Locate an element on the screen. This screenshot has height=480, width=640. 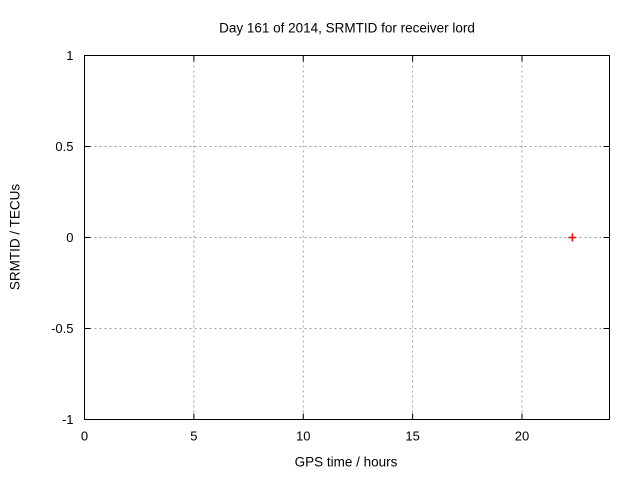
x-tick-label: 10 is located at coordinates (303, 436).